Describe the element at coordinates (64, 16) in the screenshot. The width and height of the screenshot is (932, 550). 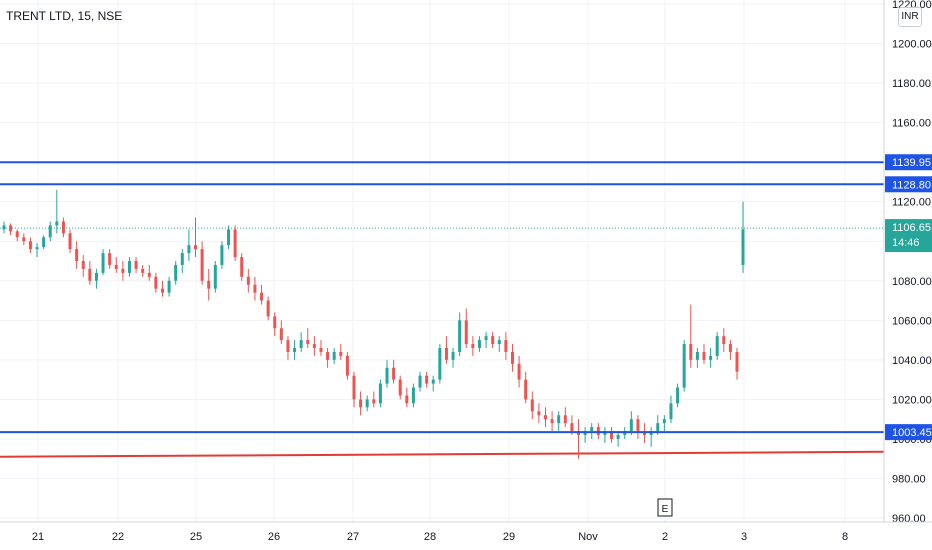
I see `symbol-title: TRENT LTD, 15, NSE` at that location.